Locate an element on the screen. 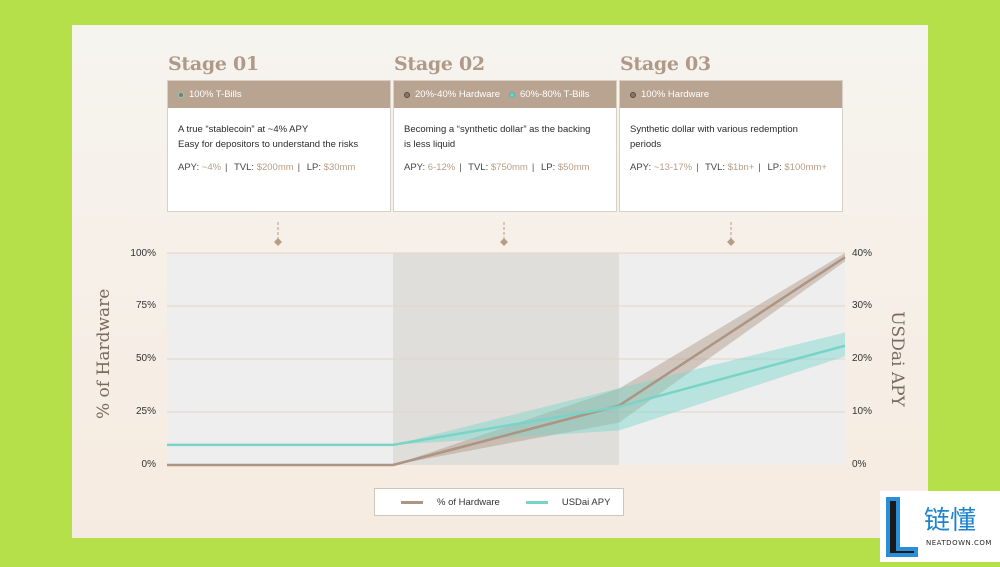  stage-3-allocation: 100% Hardware is located at coordinates (675, 94).